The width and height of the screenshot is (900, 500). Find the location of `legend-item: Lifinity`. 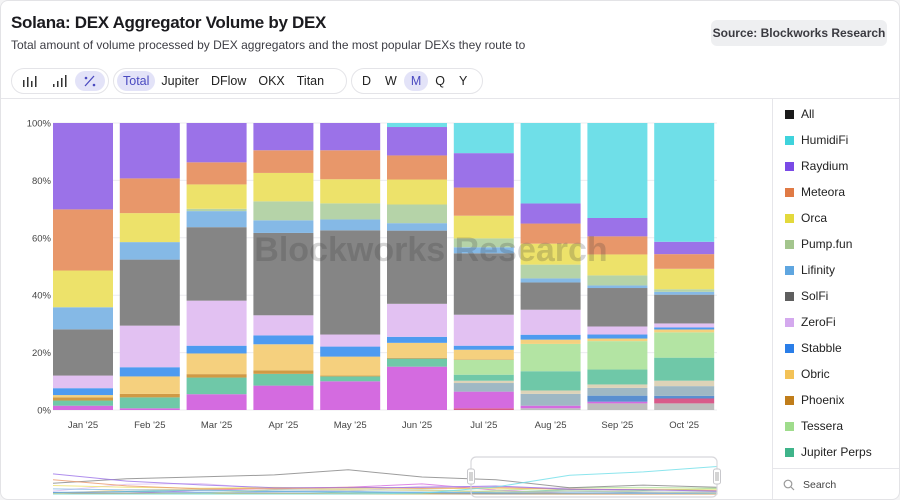

legend-item: Lifinity is located at coordinates (810, 270).